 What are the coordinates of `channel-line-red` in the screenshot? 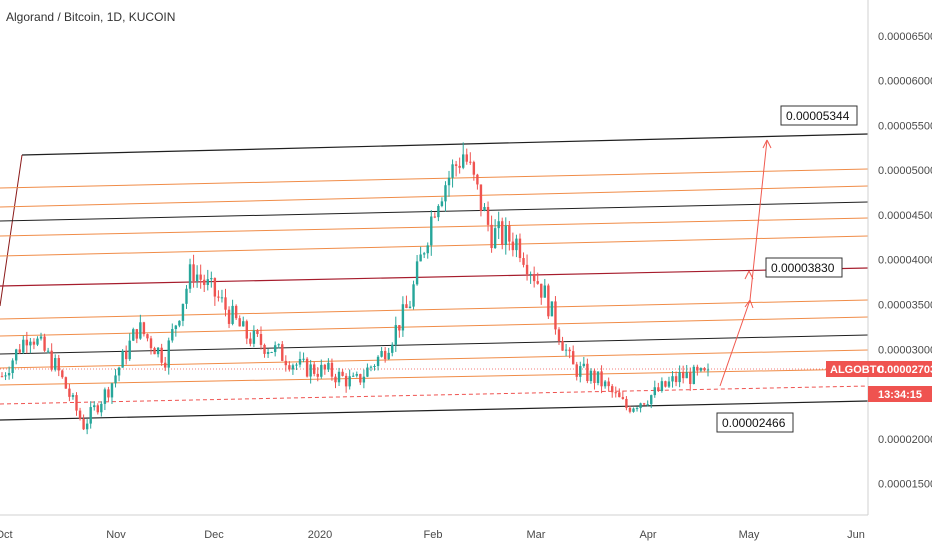 It's located at (434, 277).